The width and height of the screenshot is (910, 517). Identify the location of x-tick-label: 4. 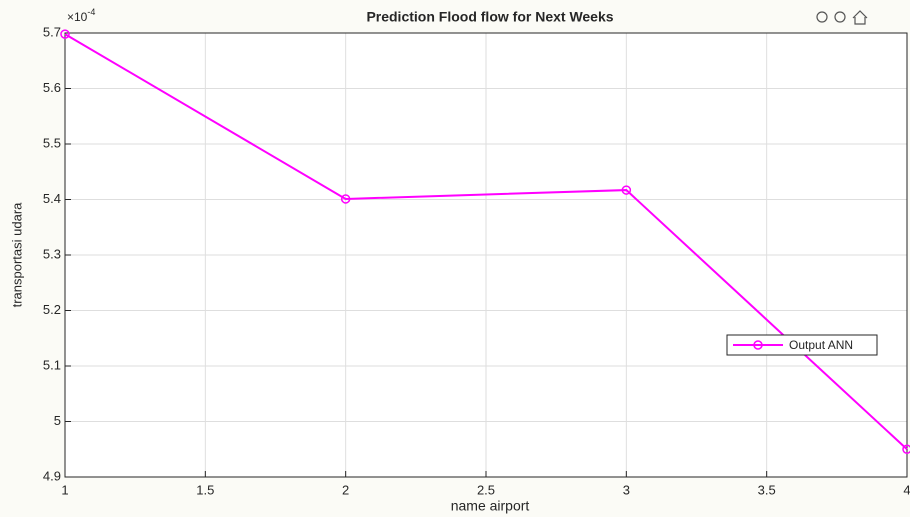
(906, 489).